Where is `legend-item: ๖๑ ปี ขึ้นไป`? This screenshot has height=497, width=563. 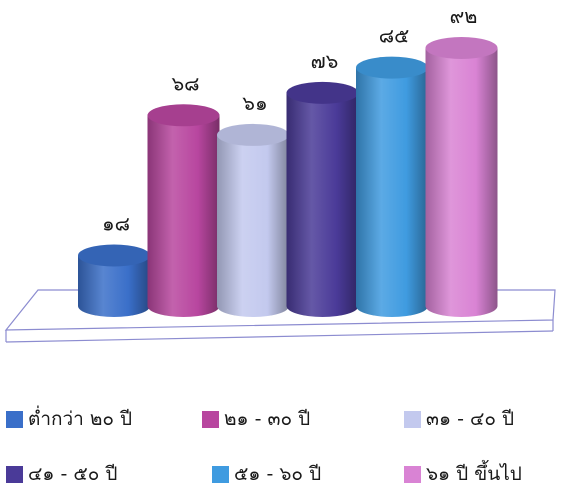
legend-item: ๖๑ ปี ขึ้นไป is located at coordinates (463, 474).